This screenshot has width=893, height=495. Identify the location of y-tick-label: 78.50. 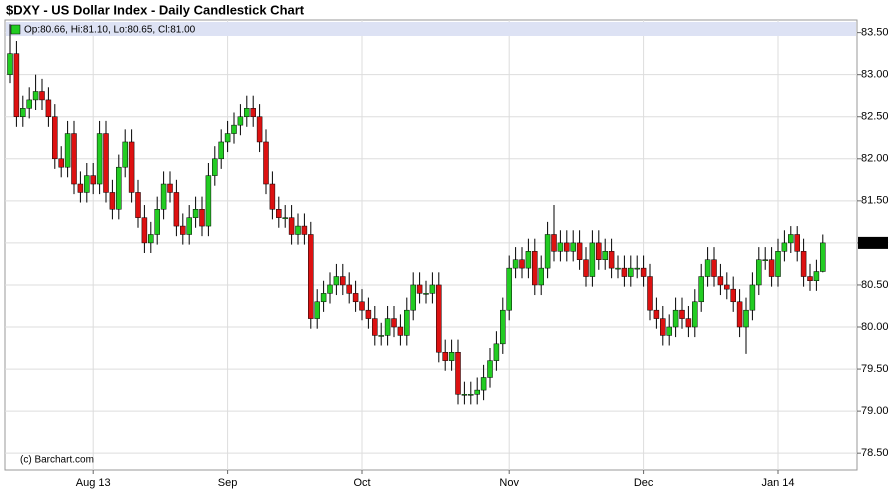
(875, 453).